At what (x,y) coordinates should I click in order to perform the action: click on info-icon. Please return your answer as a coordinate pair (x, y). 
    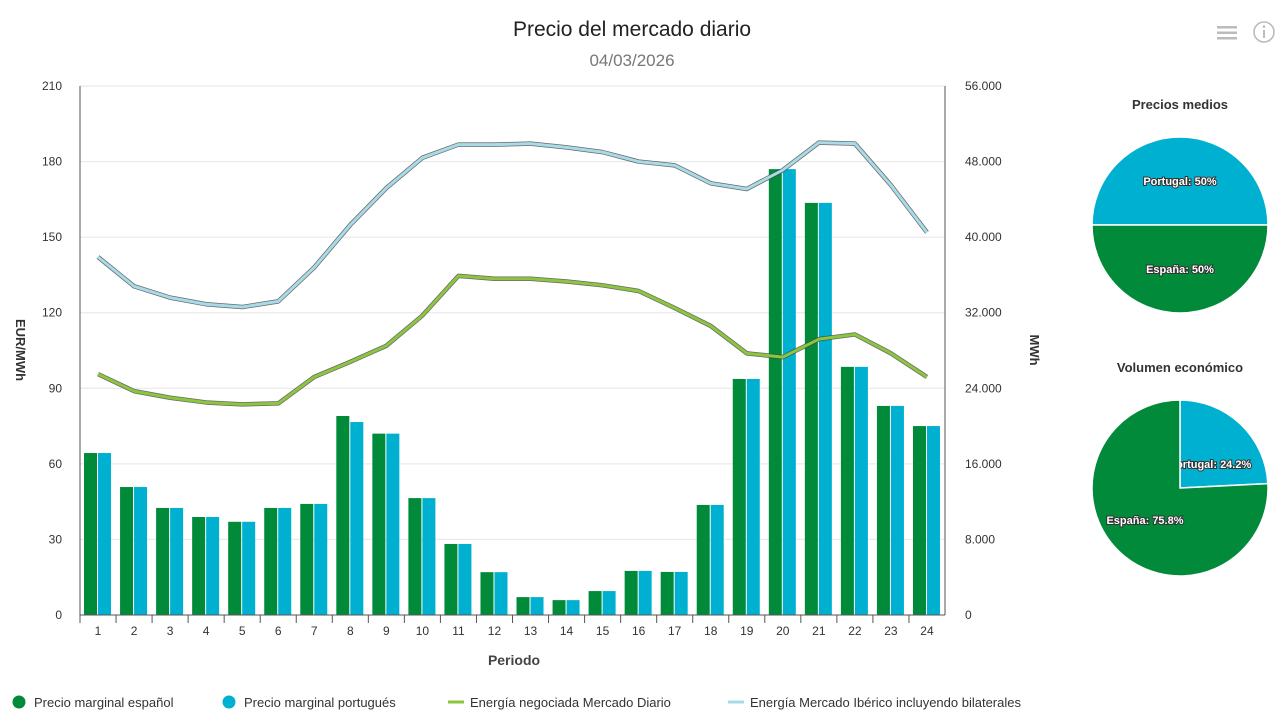
    Looking at the image, I should click on (1264, 32).